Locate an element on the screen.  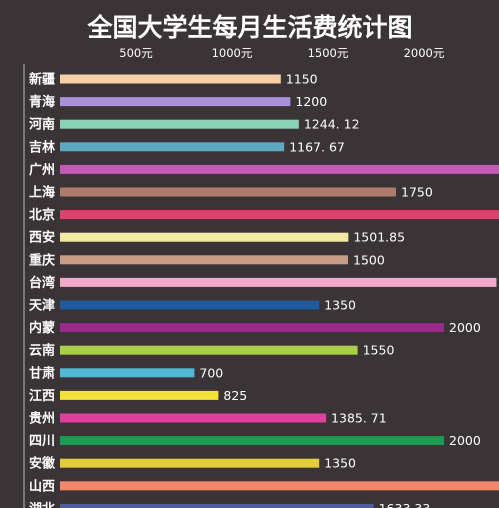
x-axis-ticks: 500元1000元1500元2000元2500元3000元 is located at coordinates (282, 53).